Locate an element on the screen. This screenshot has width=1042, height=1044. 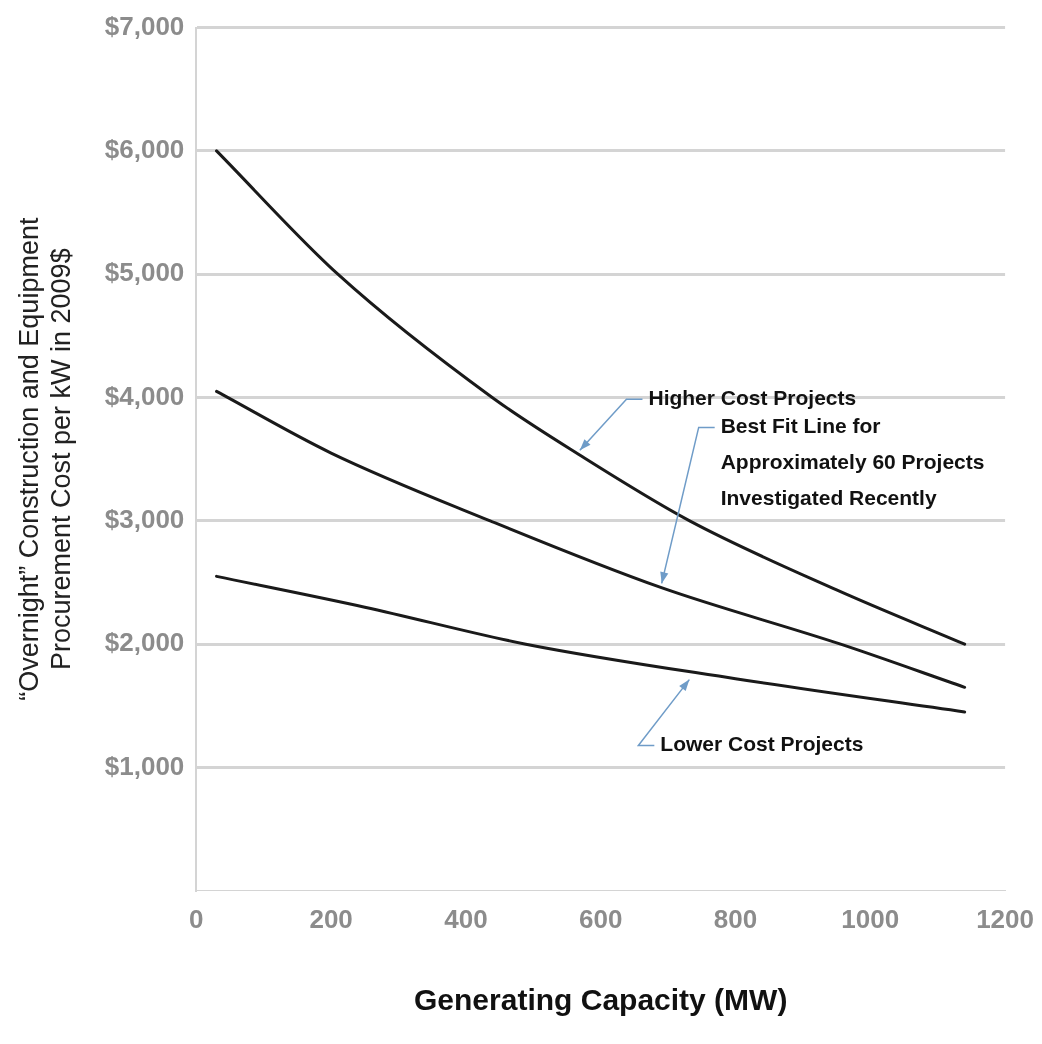
y-axis-title: “Overnight” Construction and Equipment Procurement Cost per kW in 2009$ is located at coordinates (45, 459).